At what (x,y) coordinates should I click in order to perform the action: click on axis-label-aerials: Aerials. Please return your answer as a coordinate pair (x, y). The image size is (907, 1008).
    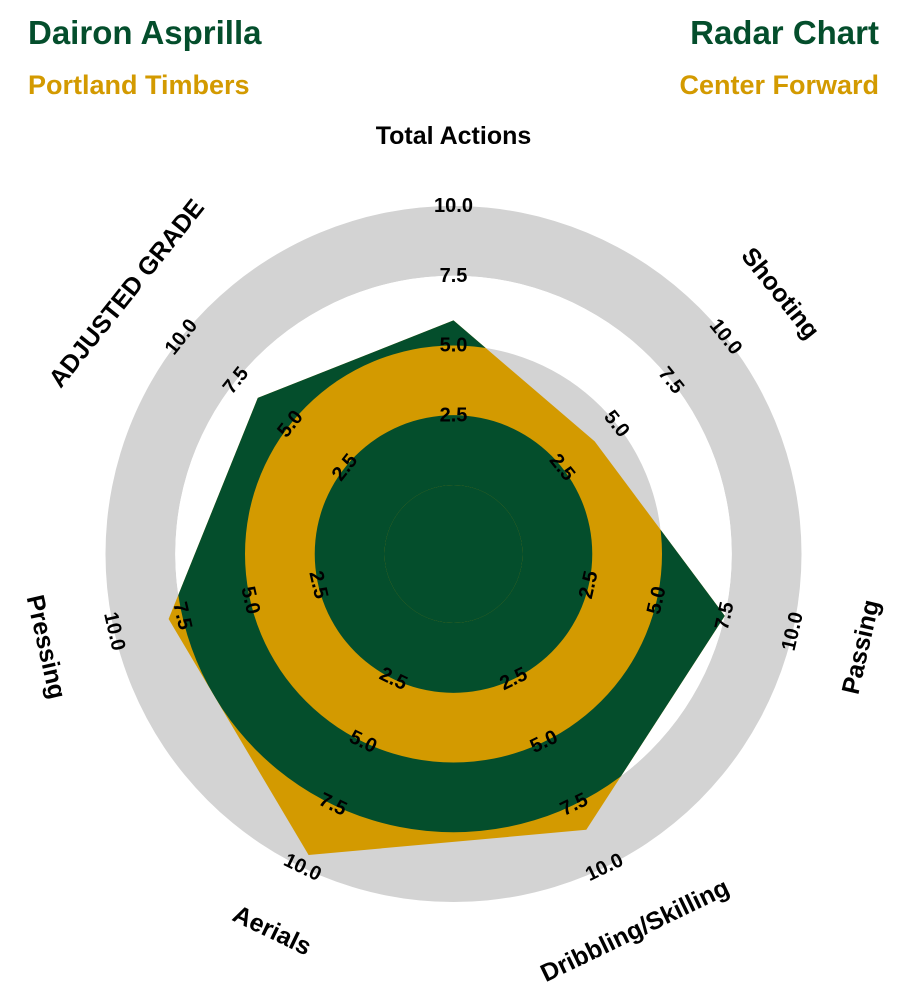
    Looking at the image, I should click on (271, 930).